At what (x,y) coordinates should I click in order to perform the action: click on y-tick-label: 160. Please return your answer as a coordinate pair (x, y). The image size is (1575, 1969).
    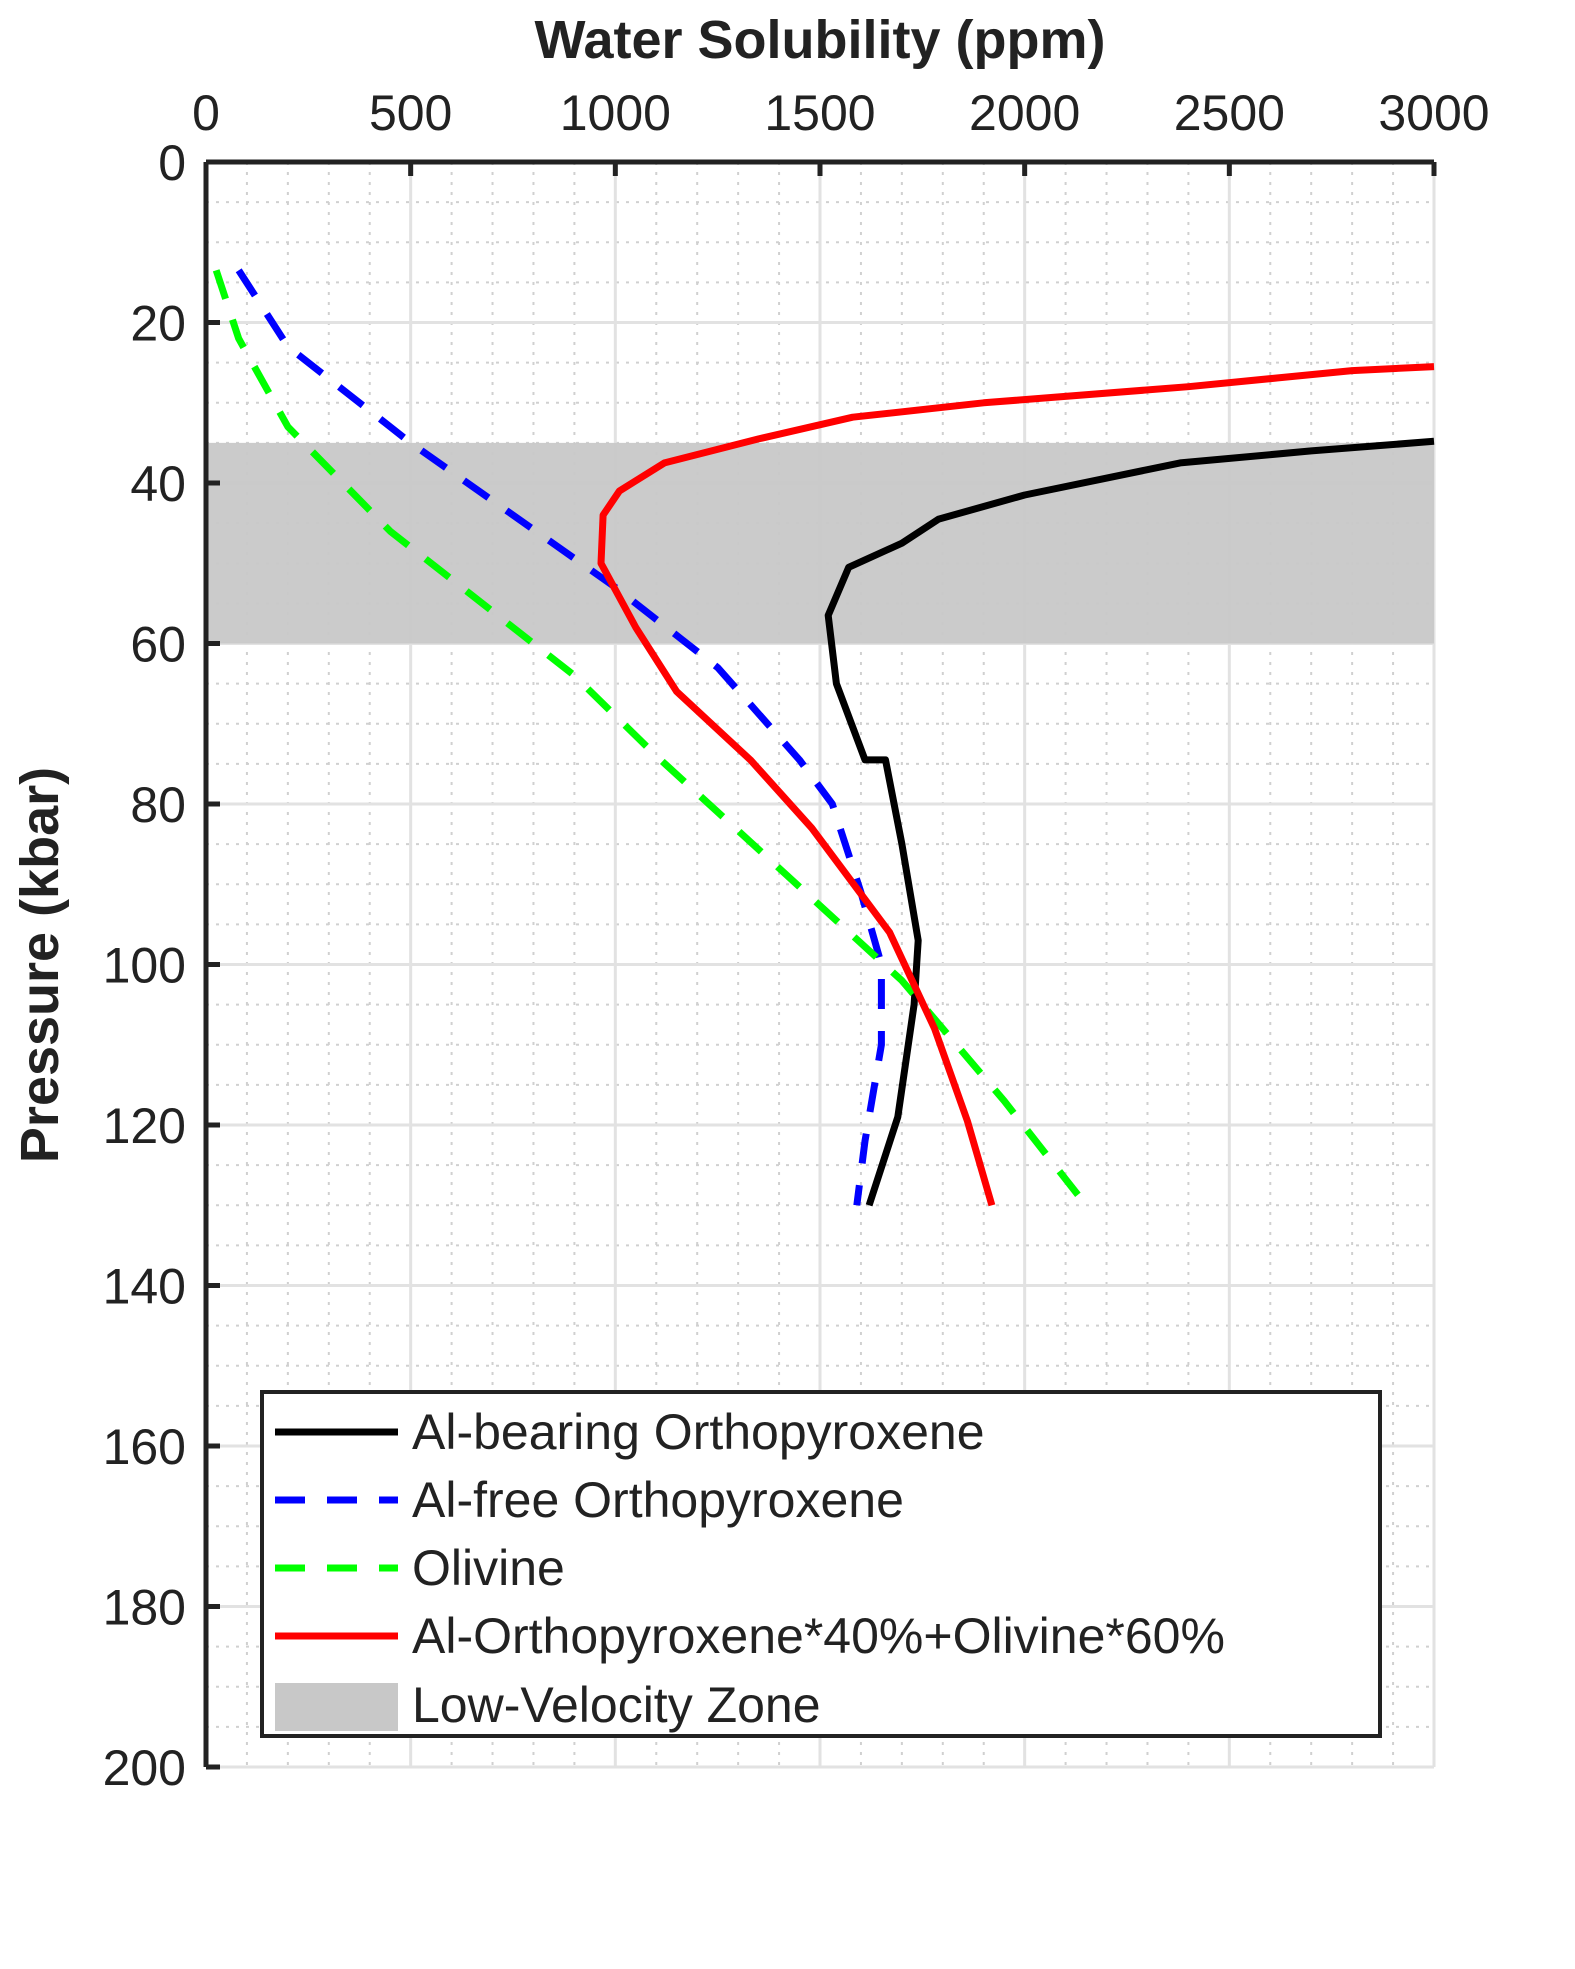
    Looking at the image, I should click on (144, 1447).